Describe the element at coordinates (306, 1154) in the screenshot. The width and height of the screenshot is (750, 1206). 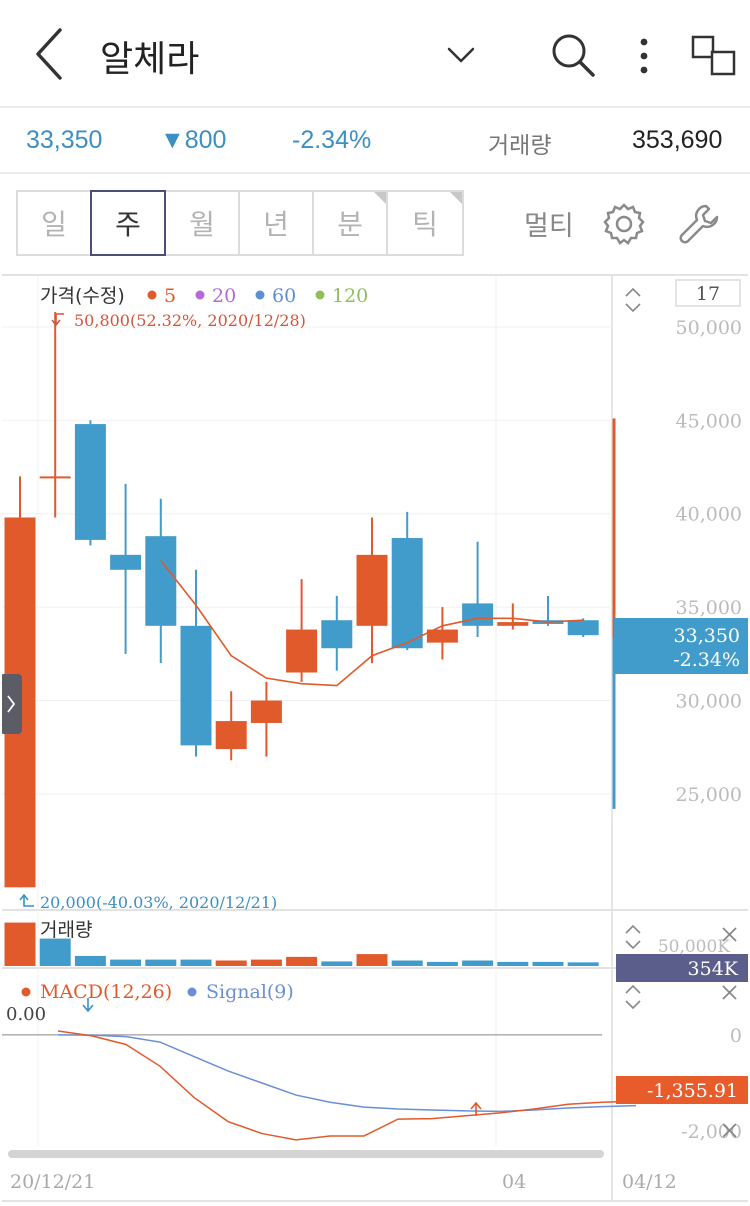
I see `chart-scrollbar` at that location.